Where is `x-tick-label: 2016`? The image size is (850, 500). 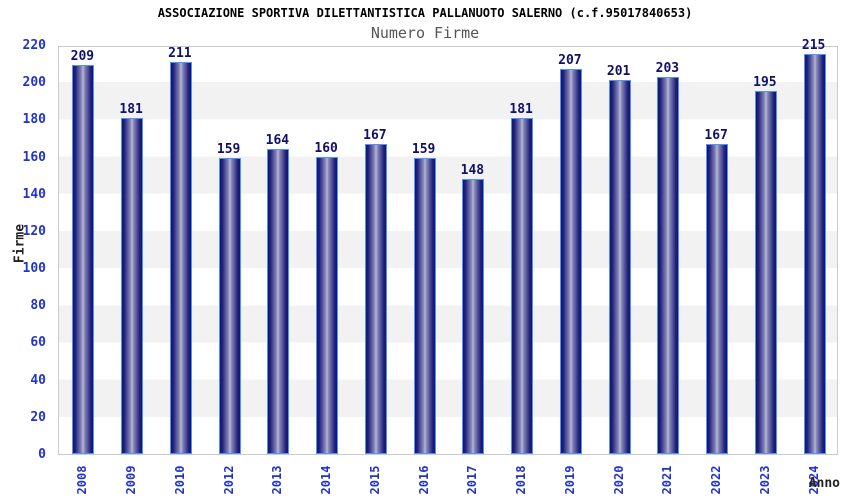 x-tick-label: 2016 is located at coordinates (423, 480).